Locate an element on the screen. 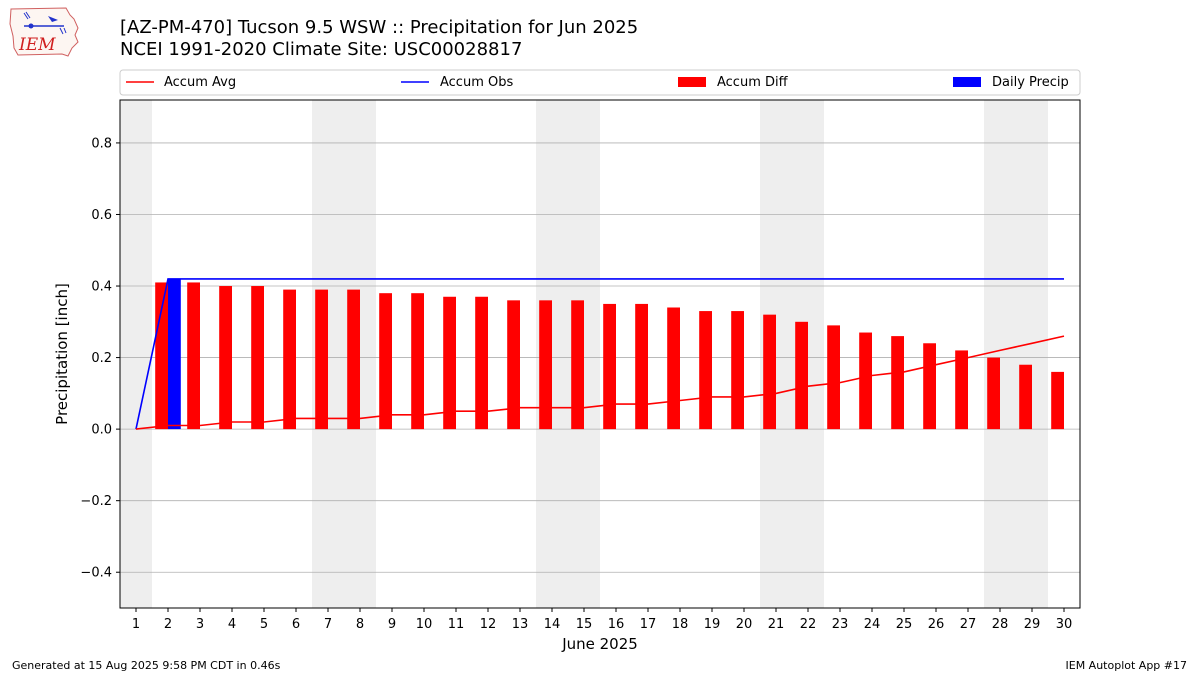 This screenshot has height=675, width=1200. x-tick-label: 17 is located at coordinates (648, 624).